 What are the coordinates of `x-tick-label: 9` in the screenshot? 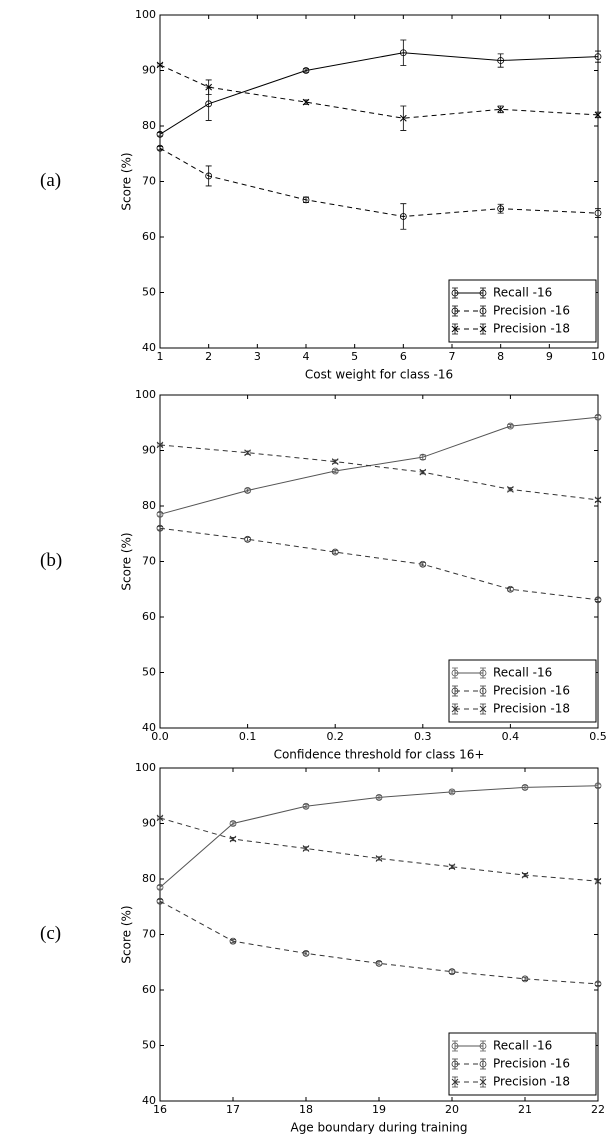 It's located at (549, 356).